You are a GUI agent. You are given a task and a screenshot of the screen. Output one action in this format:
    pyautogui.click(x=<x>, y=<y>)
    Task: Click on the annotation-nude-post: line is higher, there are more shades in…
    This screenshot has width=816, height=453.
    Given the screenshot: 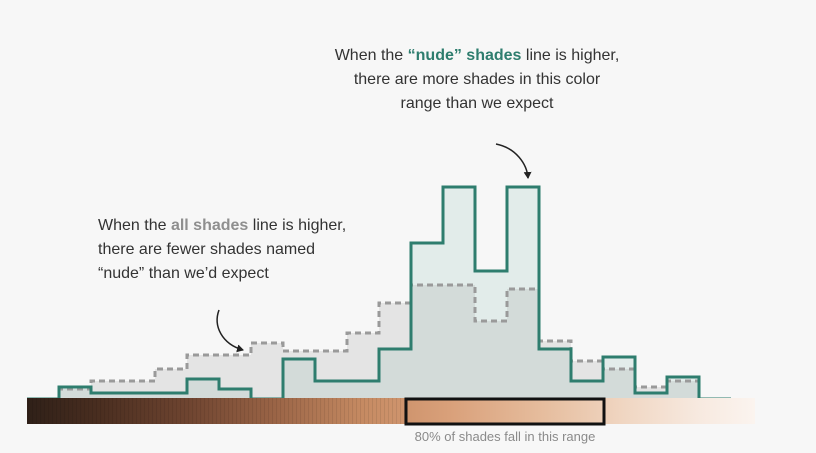 What is the action you would take?
    pyautogui.click(x=486, y=79)
    